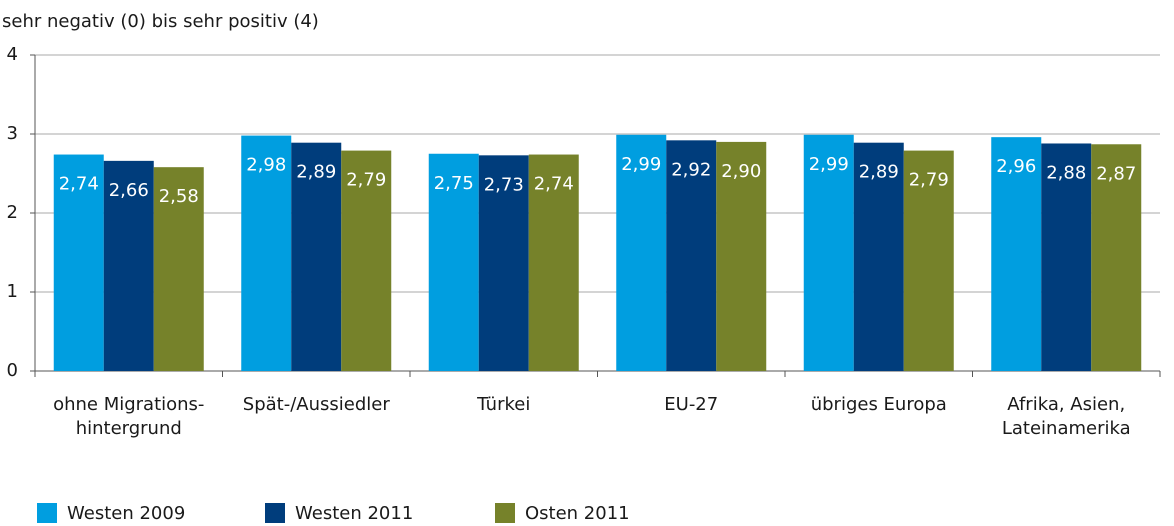 This screenshot has height=526, width=1174. I want to click on x-tick-label: EU-27, so click(691, 404).